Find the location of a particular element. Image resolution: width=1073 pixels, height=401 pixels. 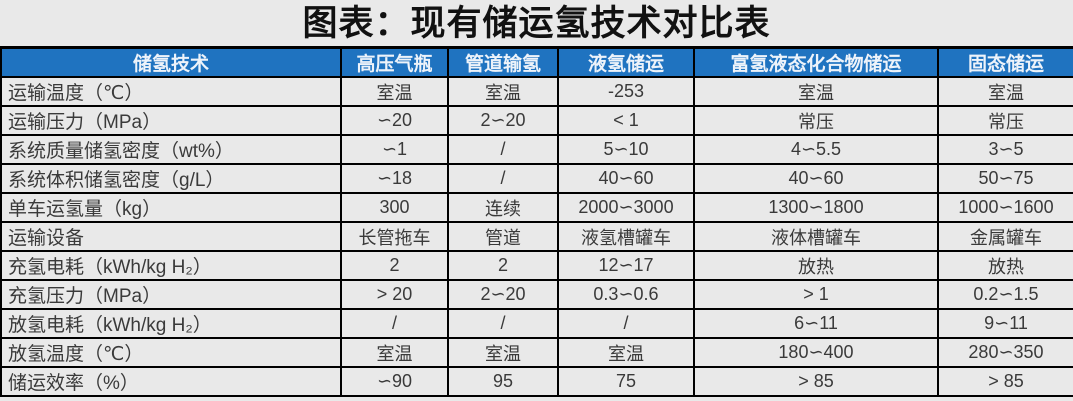

table-row: 充氢压力（MPa） > 20 2∽20 0.3∽0.6 > 1 0.2∽1.5 is located at coordinates (536, 294).